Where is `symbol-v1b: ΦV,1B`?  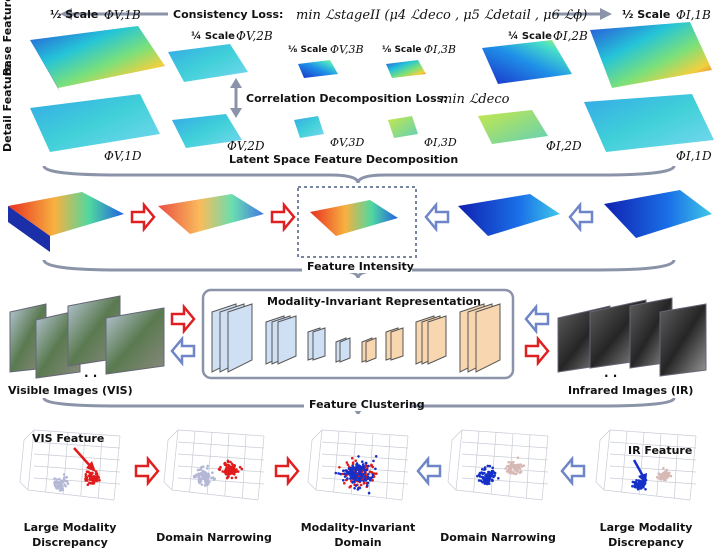 symbol-v1b: ΦV,1B is located at coordinates (122, 15).